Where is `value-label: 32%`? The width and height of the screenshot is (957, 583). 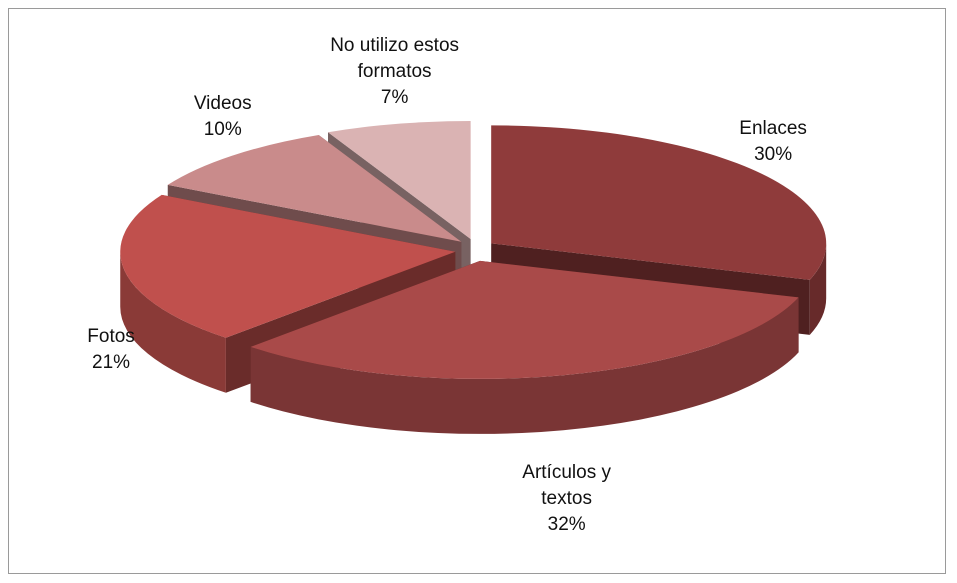 value-label: 32% is located at coordinates (566, 524).